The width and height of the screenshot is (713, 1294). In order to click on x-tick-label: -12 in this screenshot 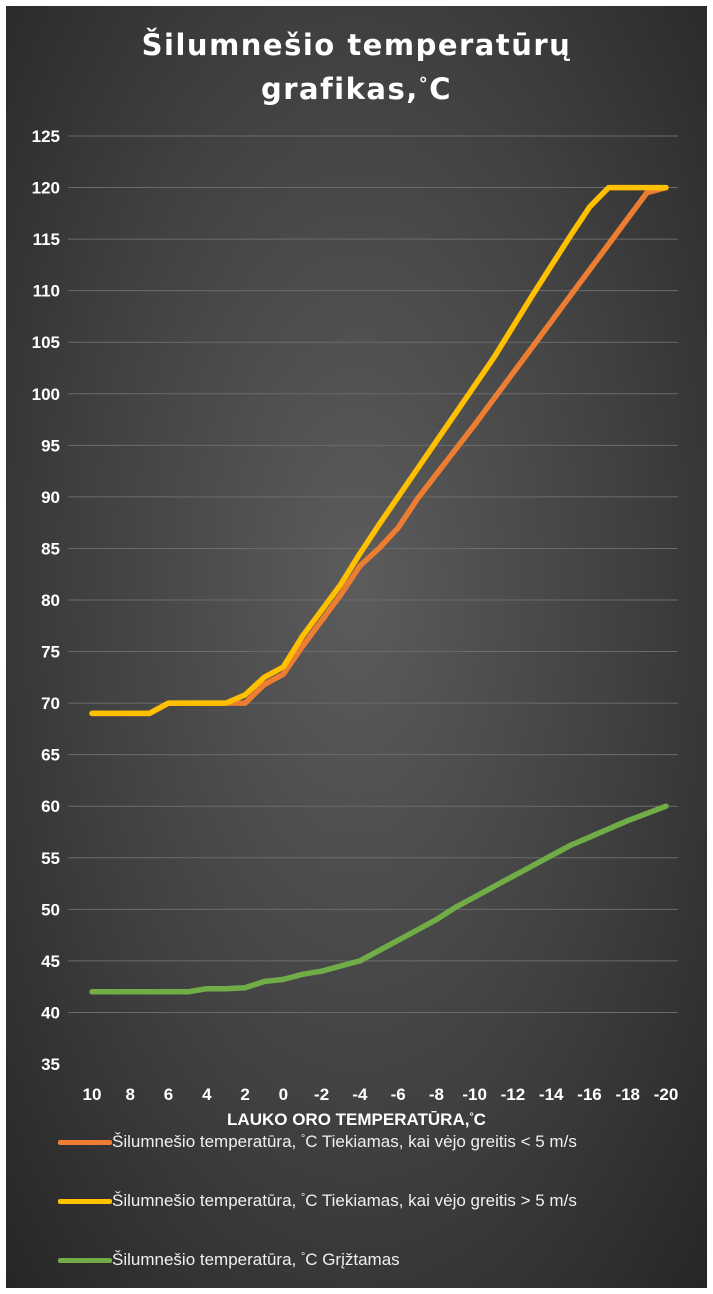, I will do `click(513, 1094)`.